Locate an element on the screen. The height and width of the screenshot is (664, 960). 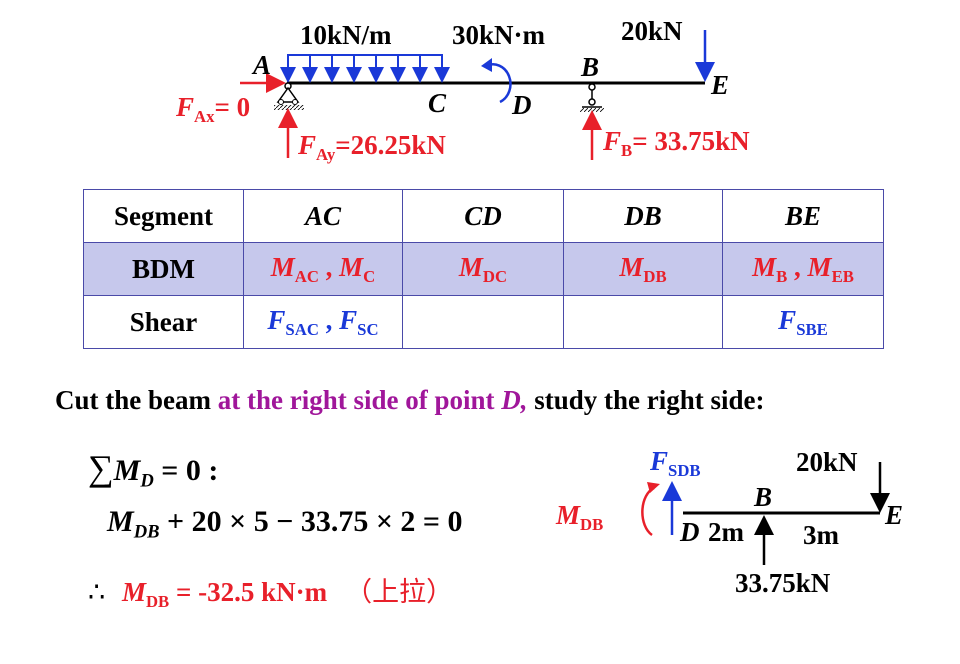
table-row-shear: Shear FSAC , FSC FSBE is located at coordinates (483, 322).